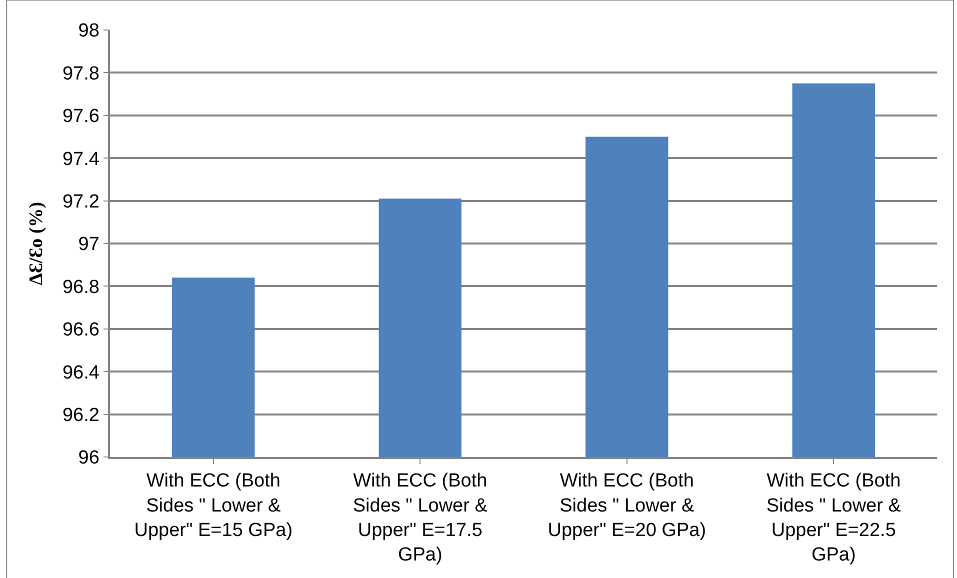  Describe the element at coordinates (89, 458) in the screenshot. I see `y-tick-label: 96` at that location.